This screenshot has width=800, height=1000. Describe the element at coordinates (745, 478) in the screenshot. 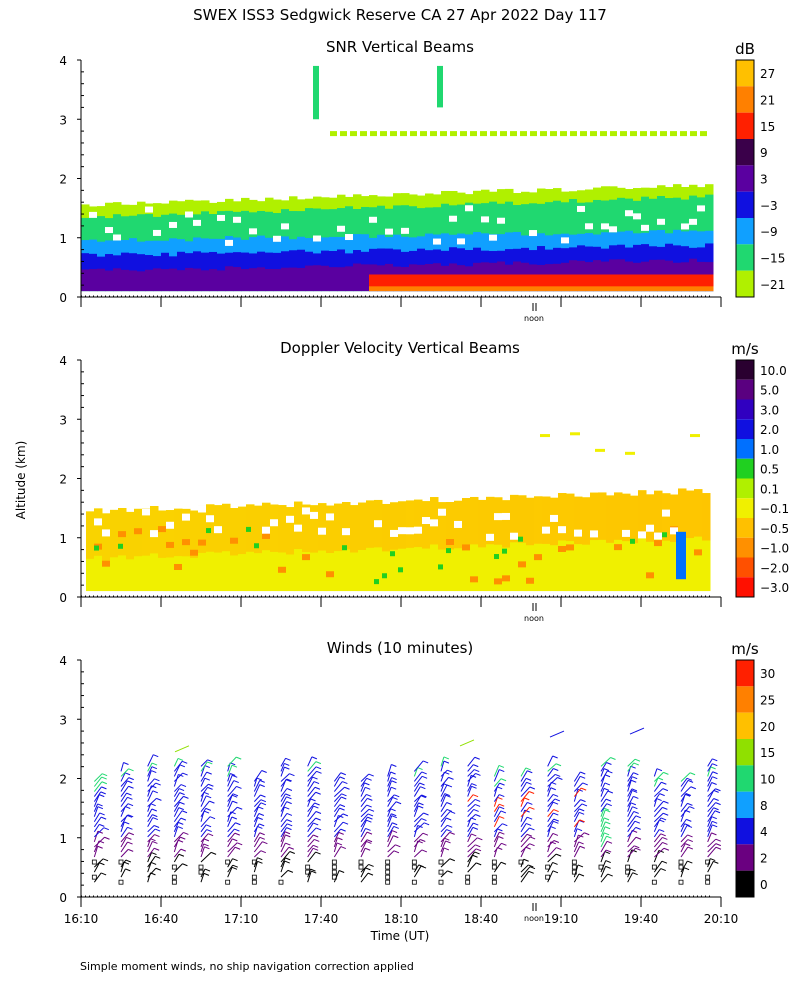

I see `colorbar-frame` at that location.